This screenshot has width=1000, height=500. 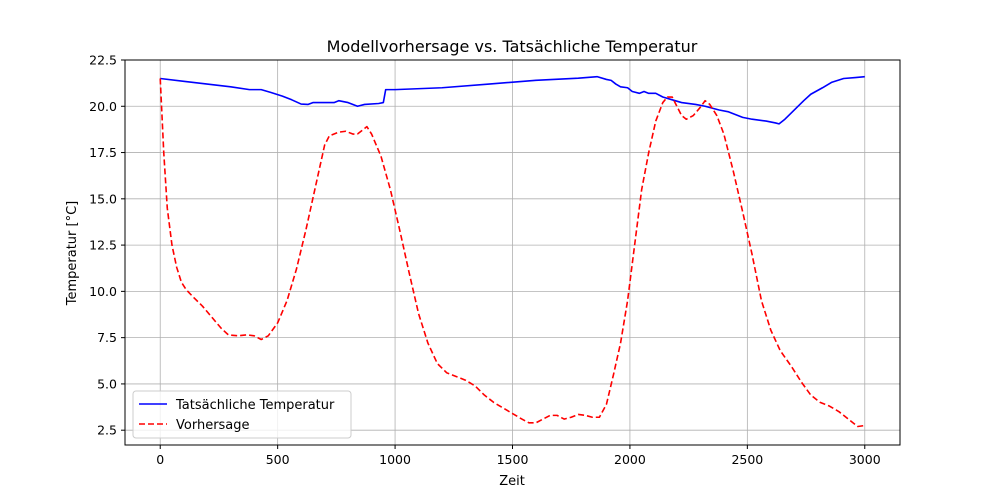 I want to click on y-tick-label: 22.5, so click(x=103, y=60).